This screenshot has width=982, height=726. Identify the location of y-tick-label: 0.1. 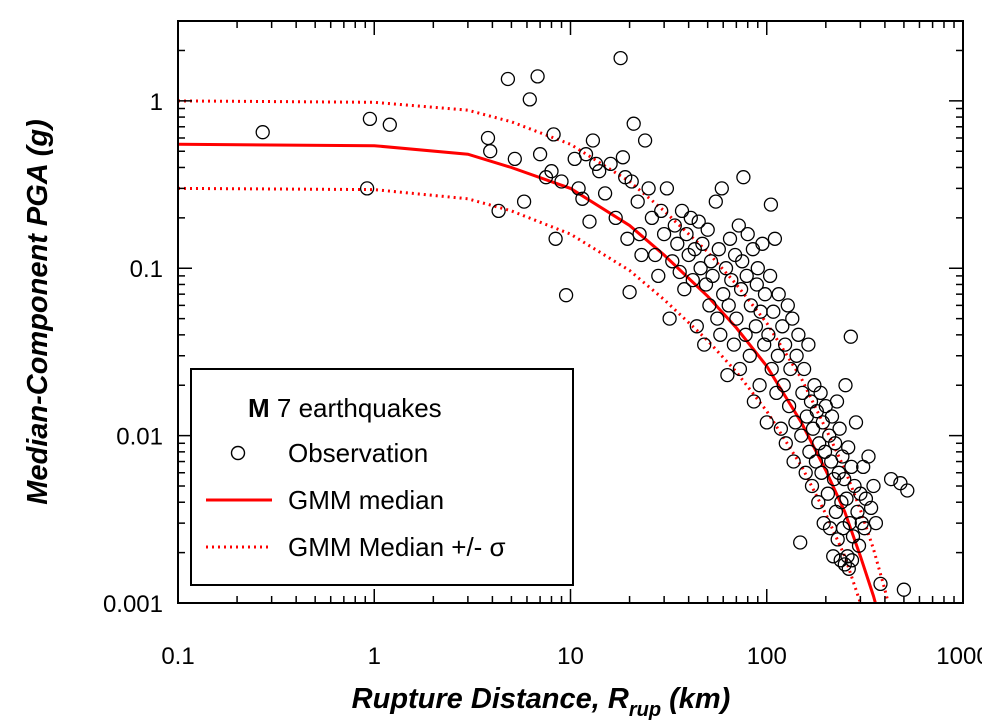
(146, 269).